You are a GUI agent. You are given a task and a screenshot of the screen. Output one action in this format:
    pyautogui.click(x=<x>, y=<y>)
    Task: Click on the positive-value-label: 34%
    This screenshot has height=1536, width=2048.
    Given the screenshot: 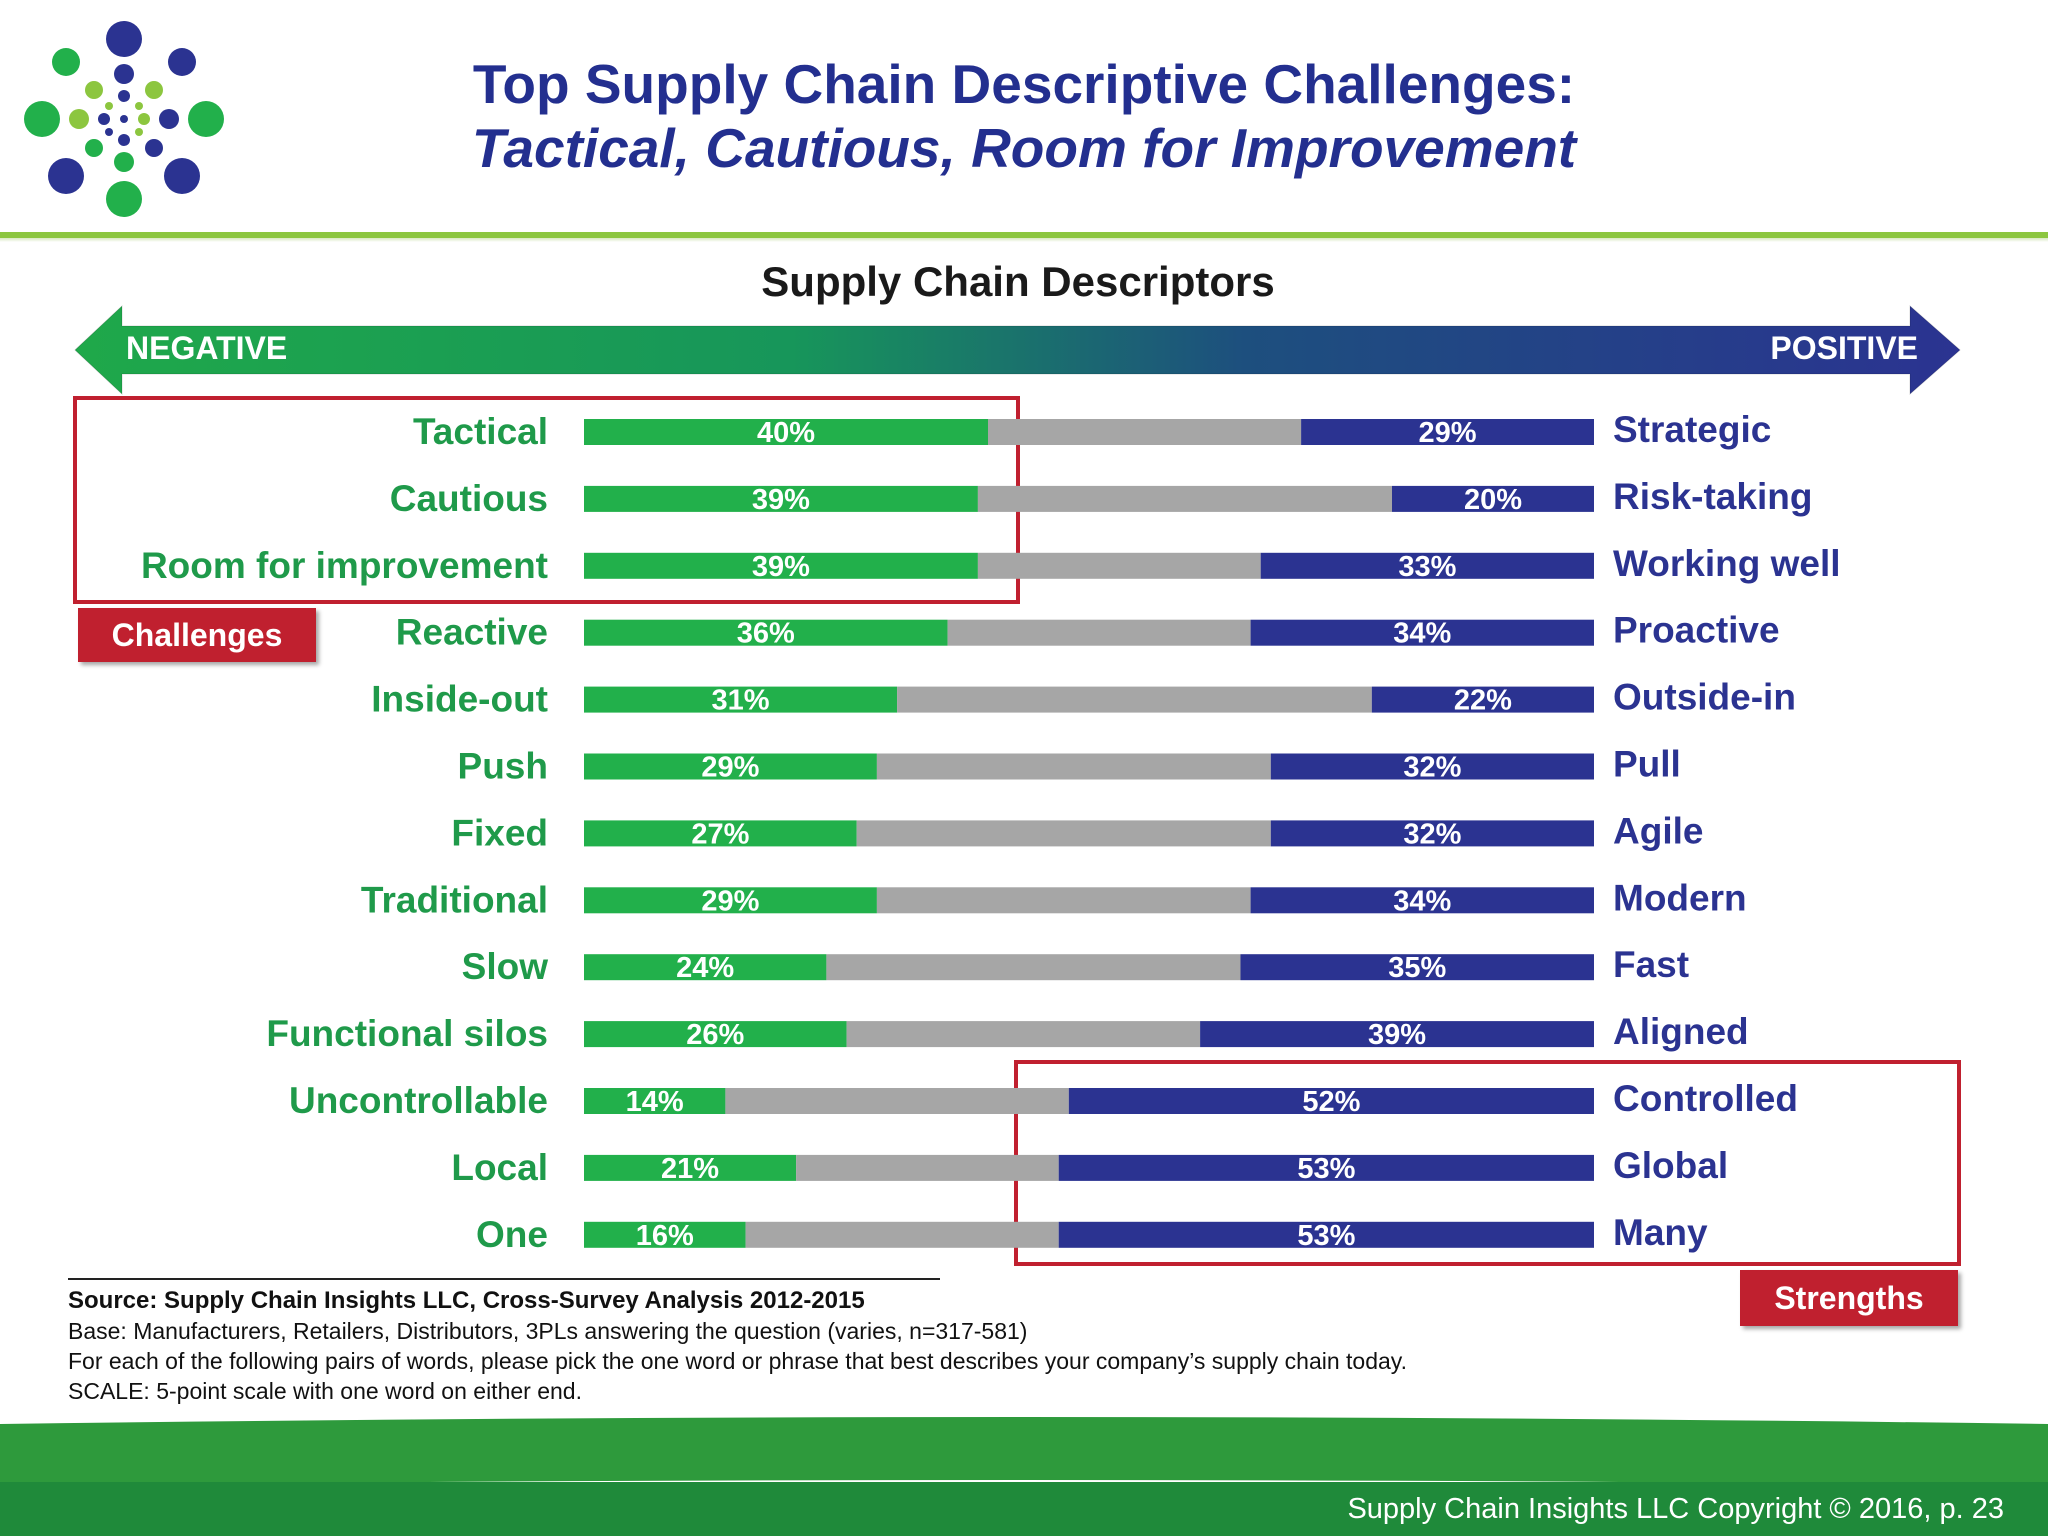 What is the action you would take?
    pyautogui.click(x=1422, y=901)
    